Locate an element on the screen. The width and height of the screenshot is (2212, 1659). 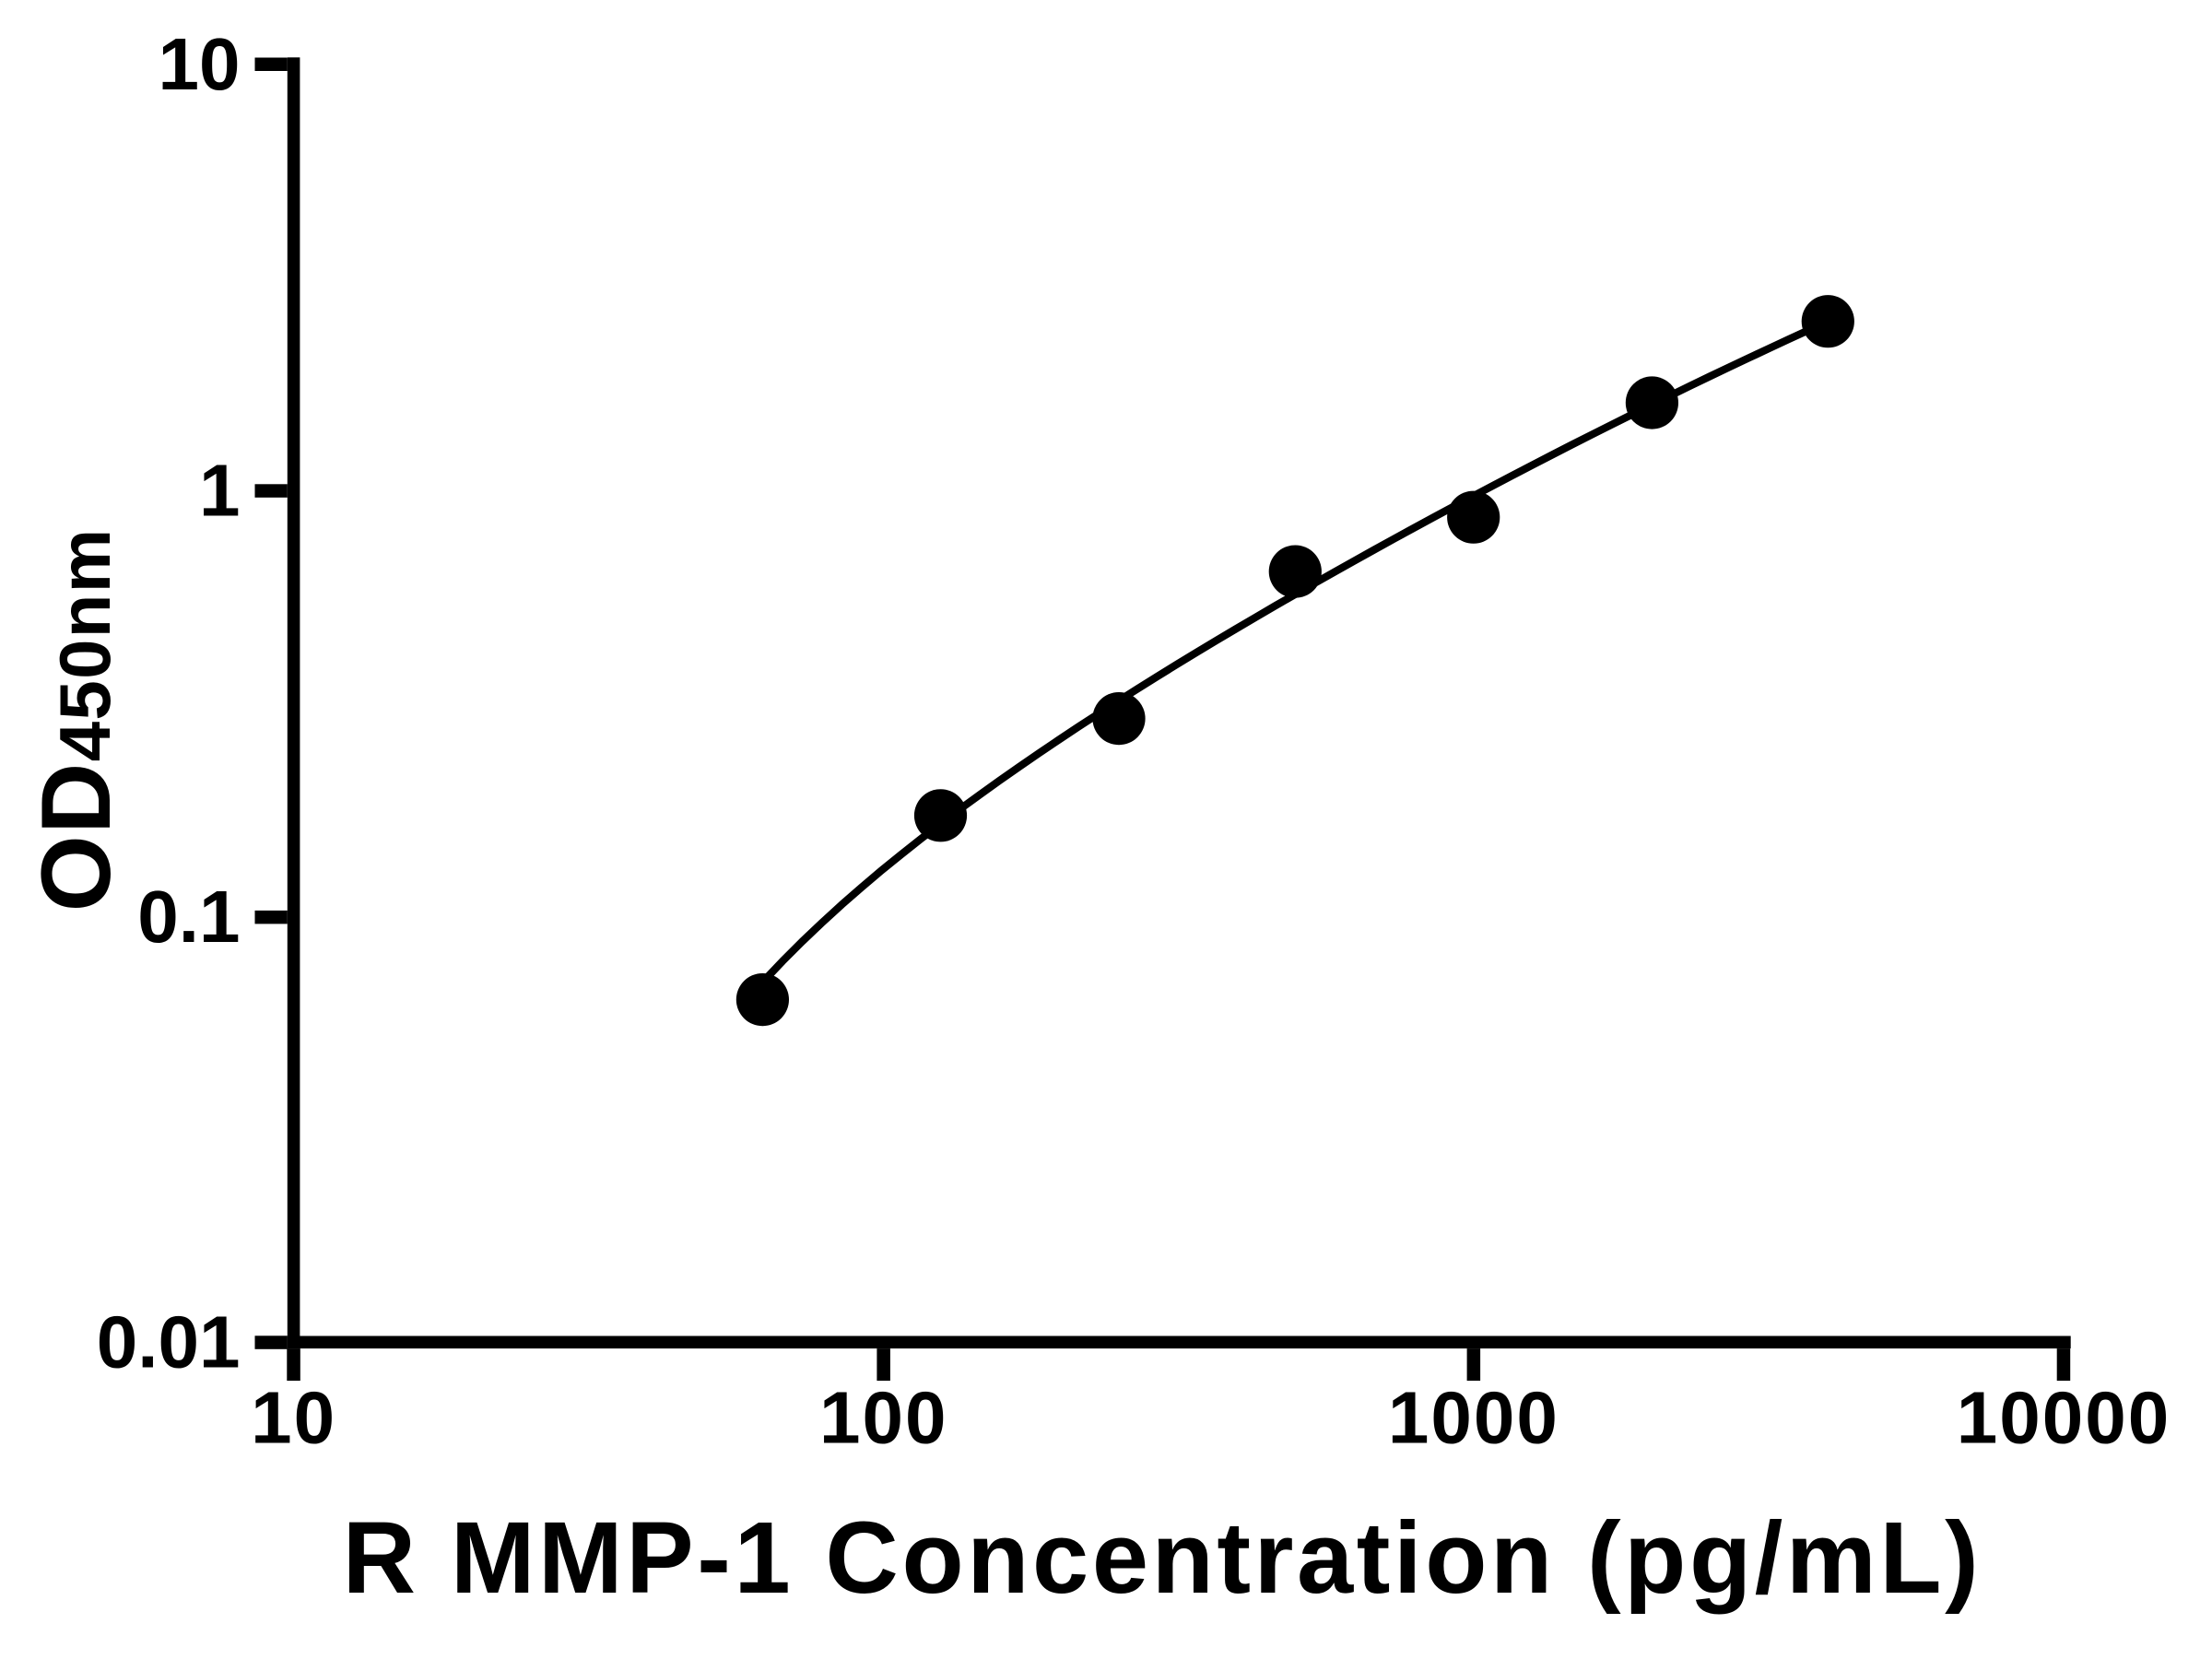
svg-text: 1 is located at coordinates (220, 491).